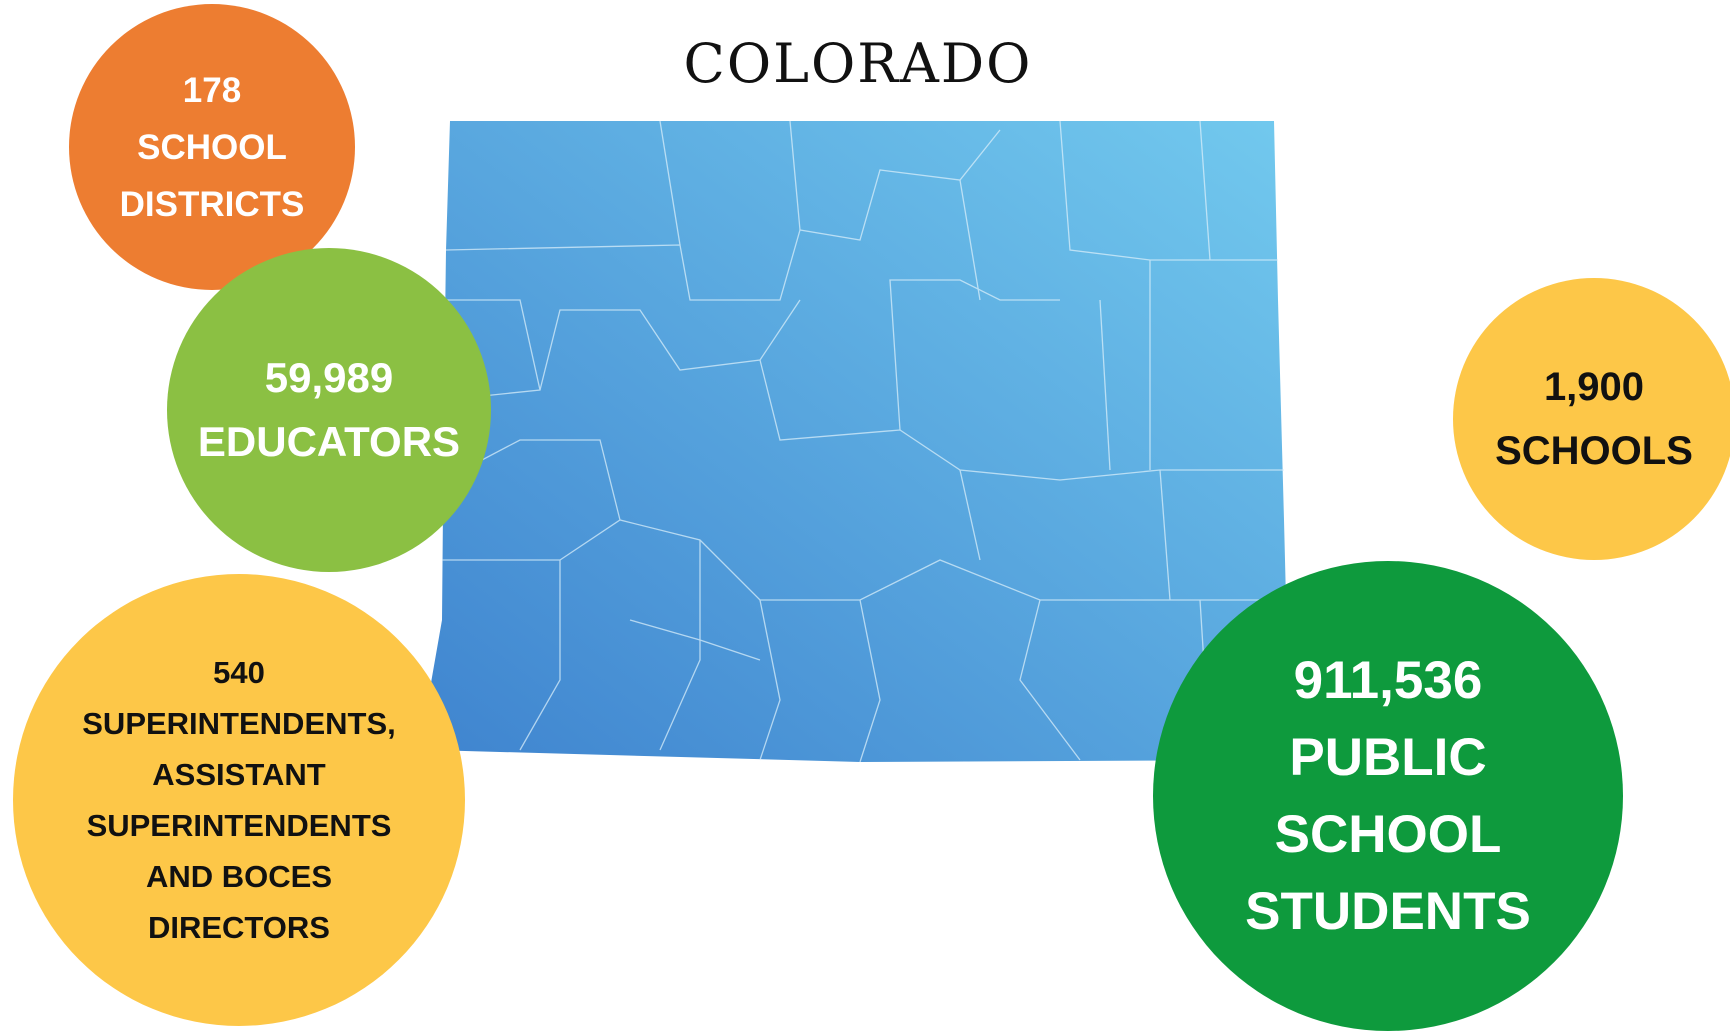 Image resolution: width=1730 pixels, height=1031 pixels. I want to click on stat-line: SUPERINTENDENTS,, so click(239, 723).